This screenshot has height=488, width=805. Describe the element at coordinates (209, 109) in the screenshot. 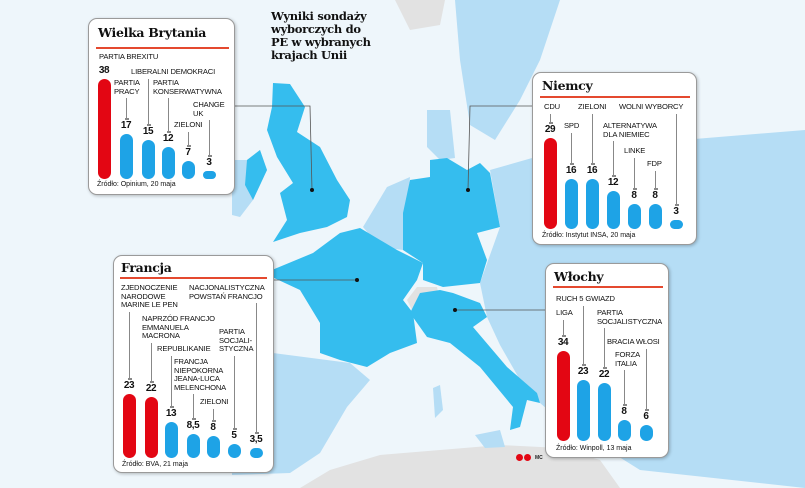

I see `category-label: CHANGE UK` at that location.